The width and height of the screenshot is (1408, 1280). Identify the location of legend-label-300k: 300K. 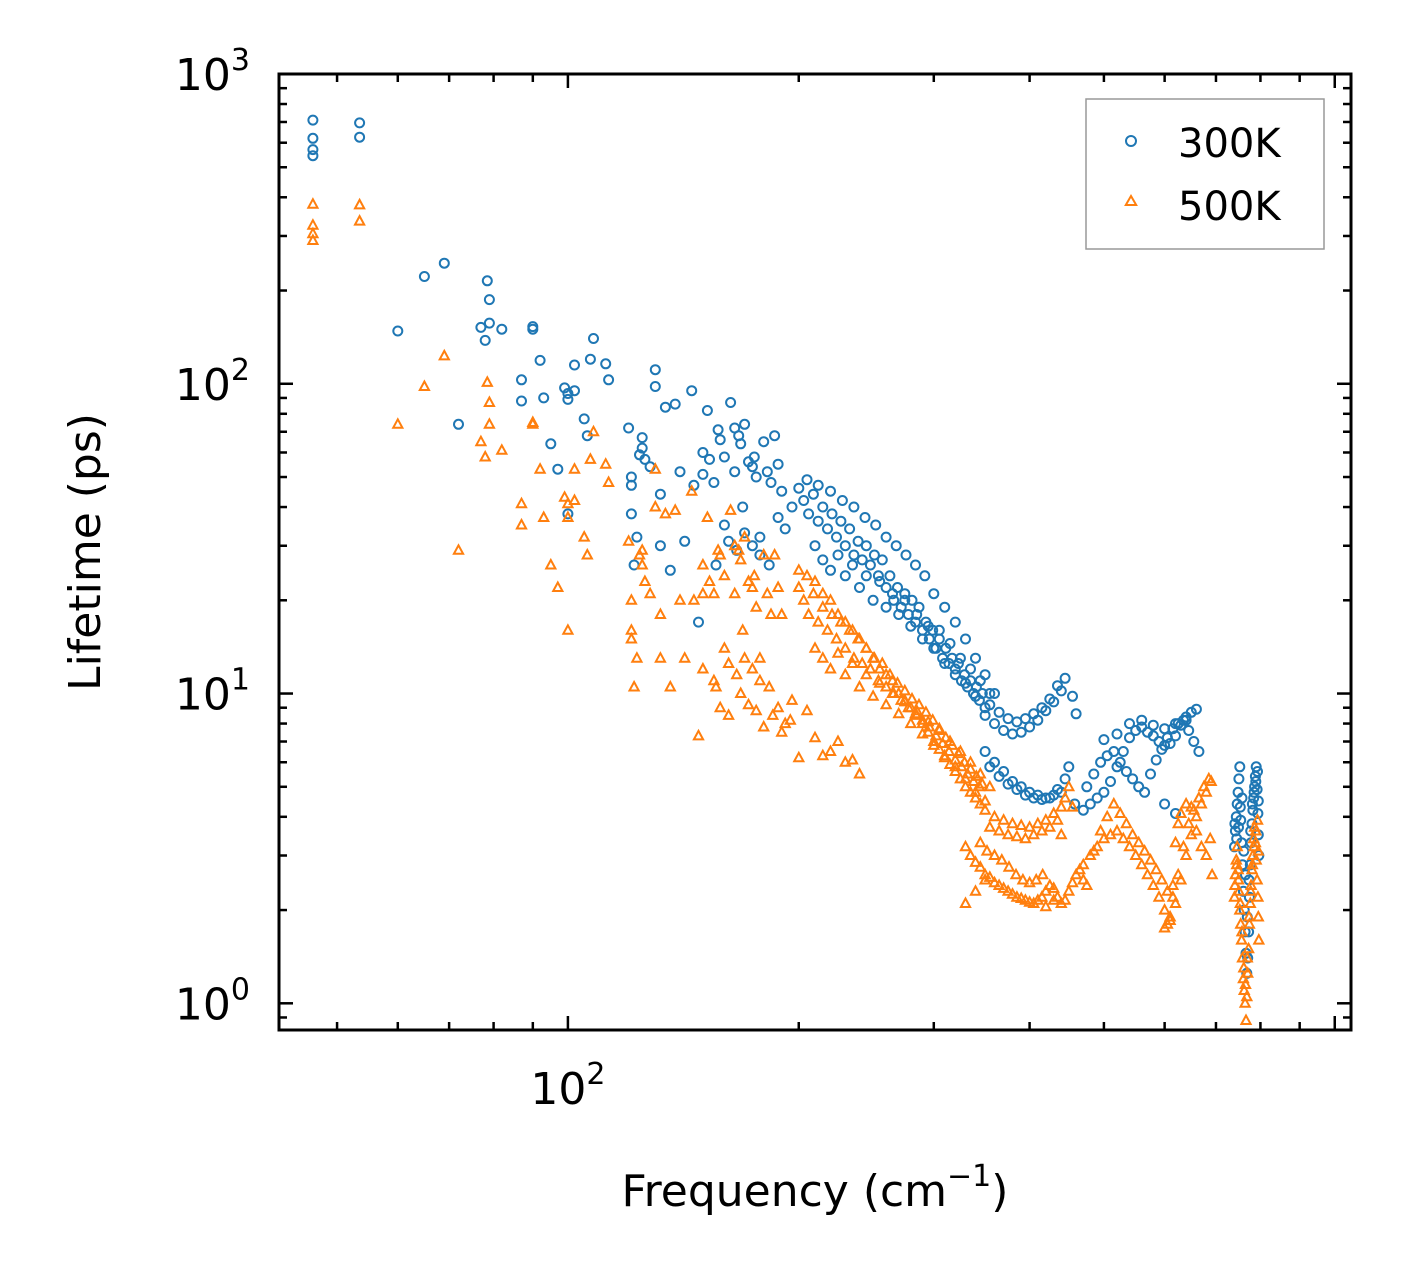
(1230, 144).